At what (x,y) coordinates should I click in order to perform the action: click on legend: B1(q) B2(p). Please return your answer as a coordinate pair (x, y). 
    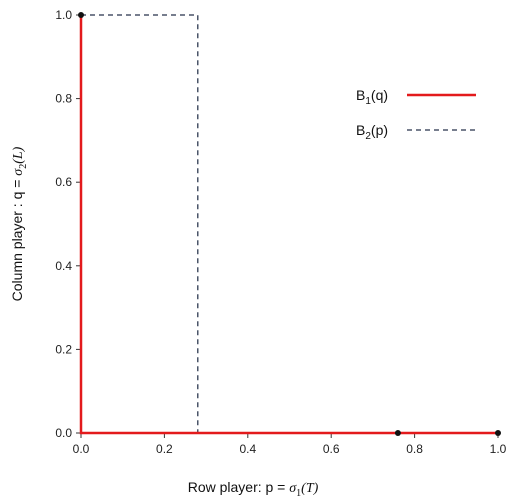
    Looking at the image, I should click on (416, 114).